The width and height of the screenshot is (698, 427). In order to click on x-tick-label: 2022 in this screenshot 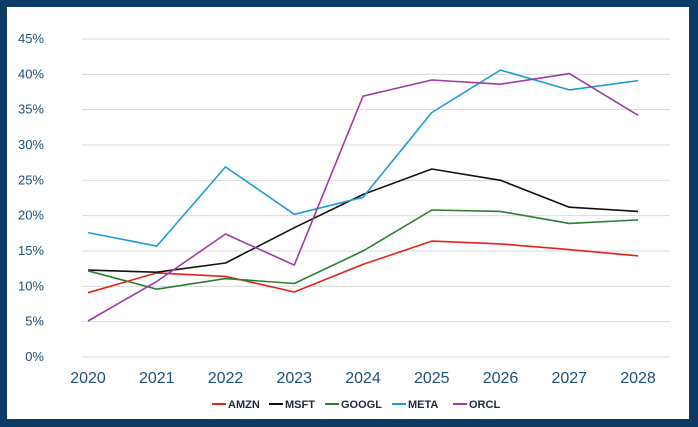, I will do `click(226, 378)`.